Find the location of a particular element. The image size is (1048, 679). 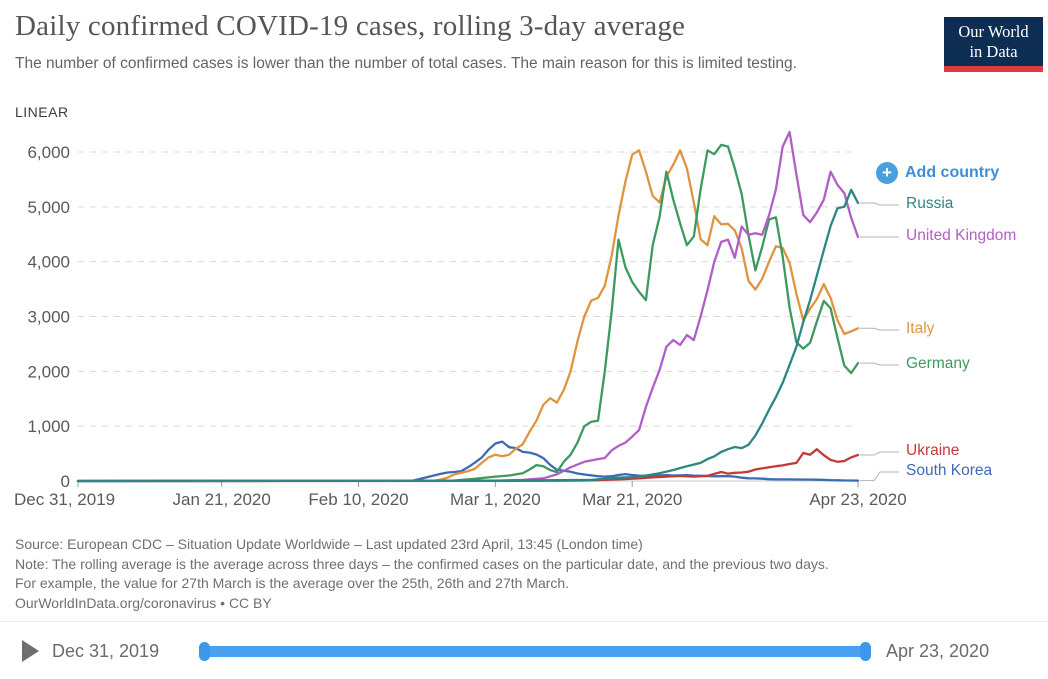

legend-item-united-kingdom: United Kingdom is located at coordinates (961, 235).